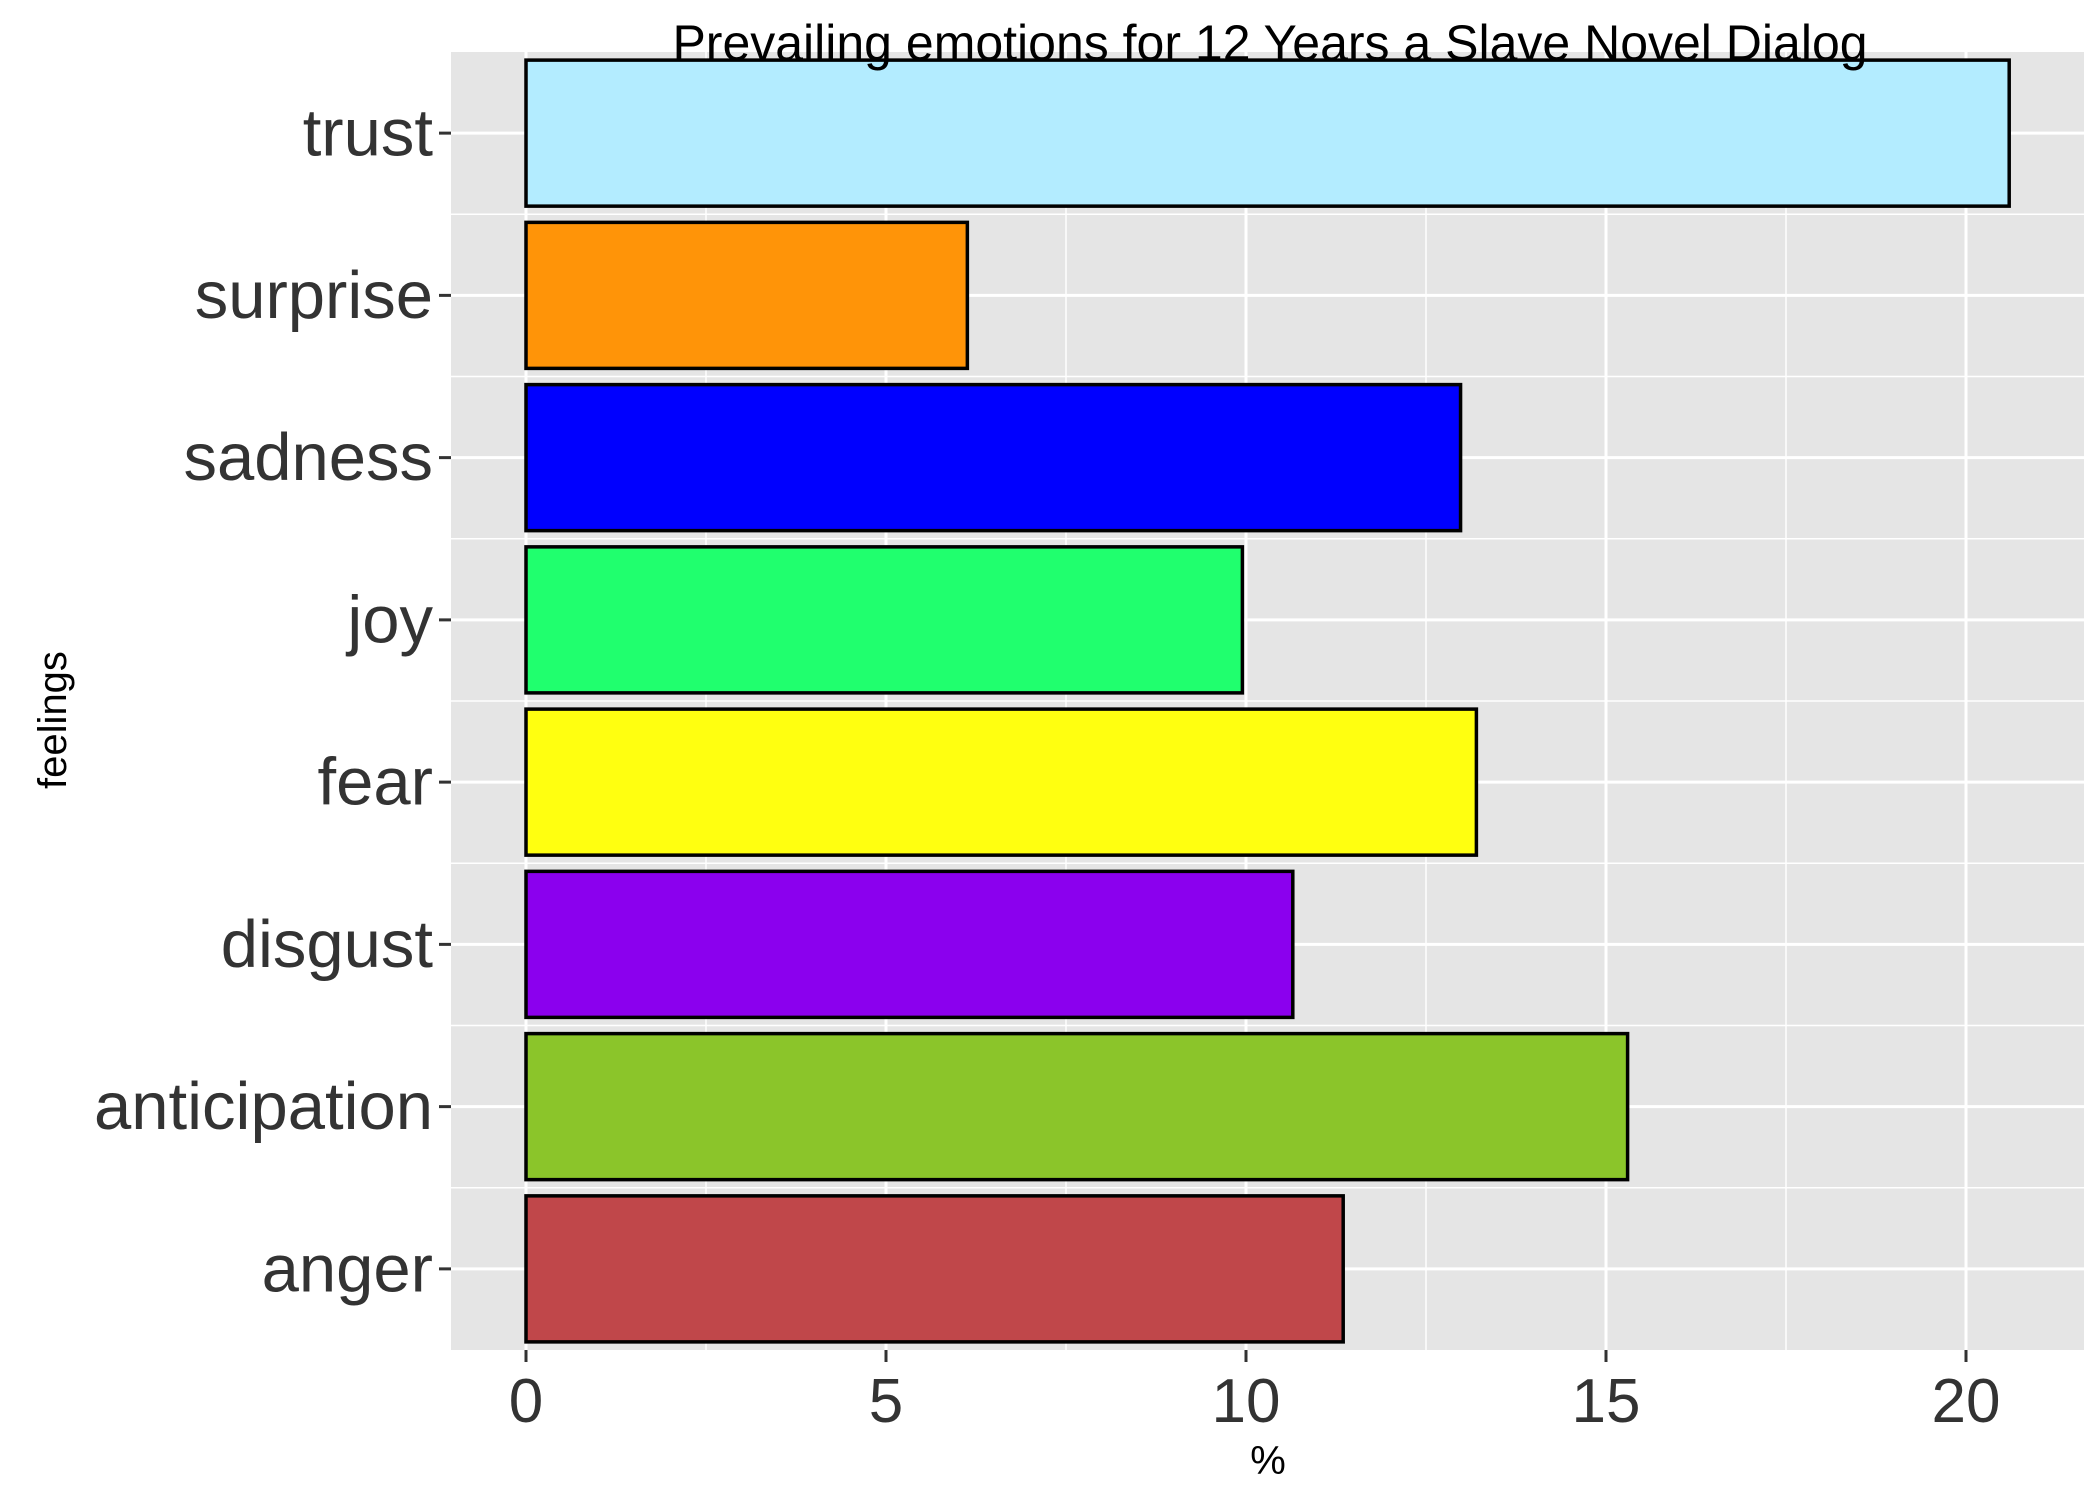  What do you see at coordinates (53, 720) in the screenshot?
I see `y-axis-title: feelings` at bounding box center [53, 720].